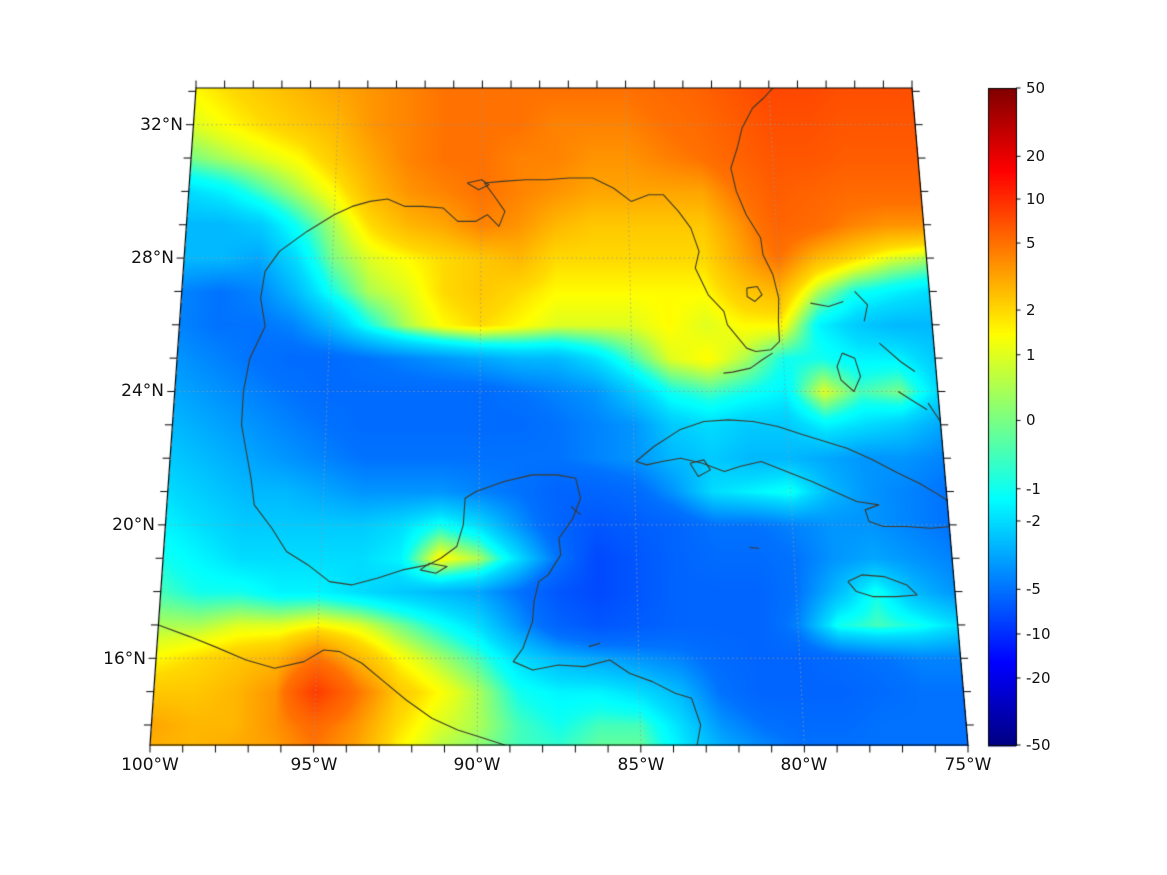  What do you see at coordinates (1036, 88) in the screenshot?
I see `colorbar-tick-label-50: 50` at bounding box center [1036, 88].